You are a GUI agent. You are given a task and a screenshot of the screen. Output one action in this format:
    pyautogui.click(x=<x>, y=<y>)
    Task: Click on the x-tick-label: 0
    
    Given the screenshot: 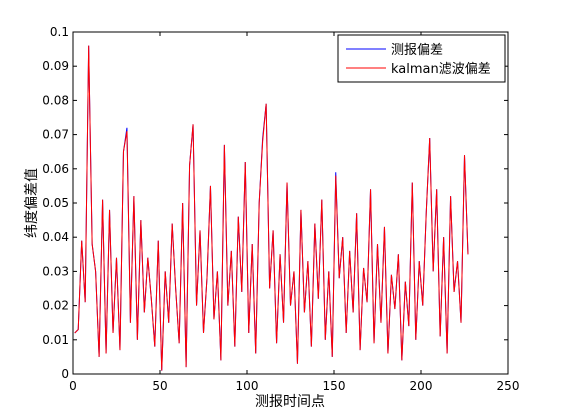 What is the action you would take?
    pyautogui.click(x=73, y=386)
    